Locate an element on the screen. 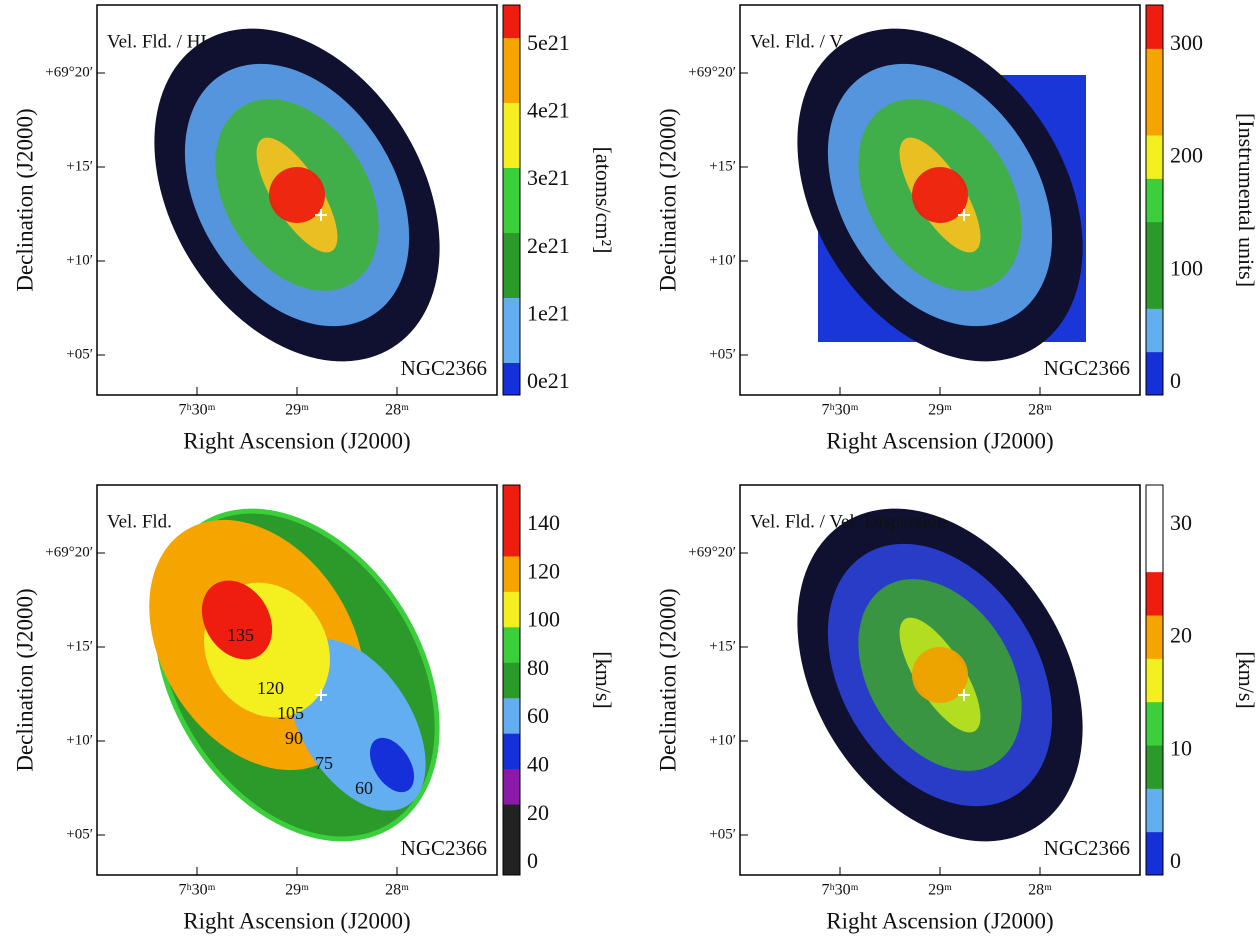 The width and height of the screenshot is (1259, 940). colorbar-tick-label: 80 is located at coordinates (538, 667).